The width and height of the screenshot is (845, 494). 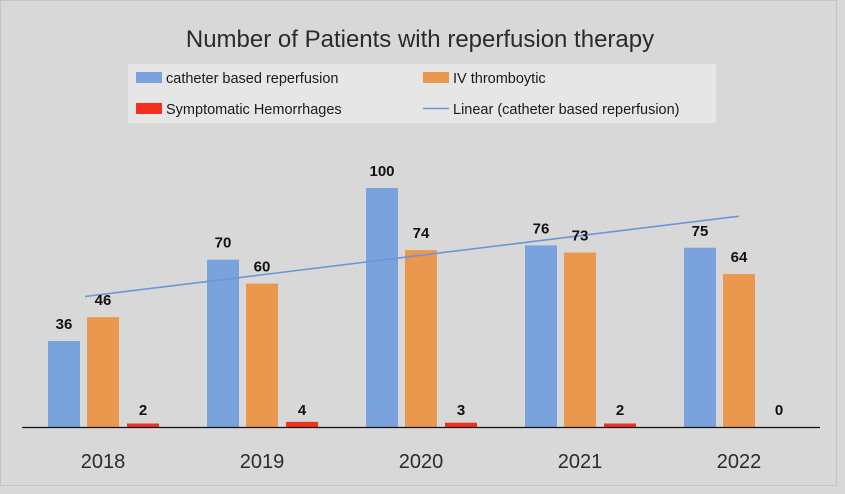 I want to click on bar-symptomatic-hemorrhages-2020, so click(x=461, y=424).